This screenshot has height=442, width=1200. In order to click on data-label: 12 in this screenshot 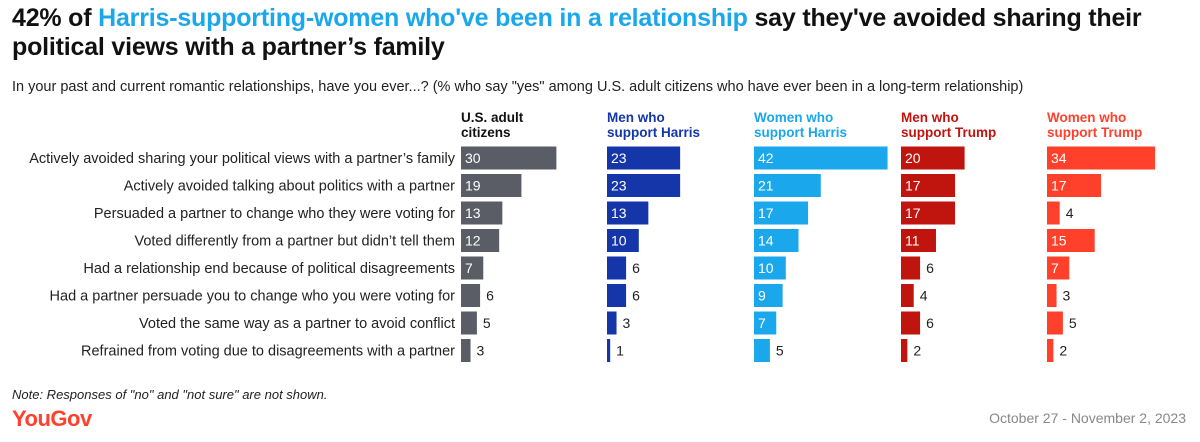, I will do `click(473, 241)`.